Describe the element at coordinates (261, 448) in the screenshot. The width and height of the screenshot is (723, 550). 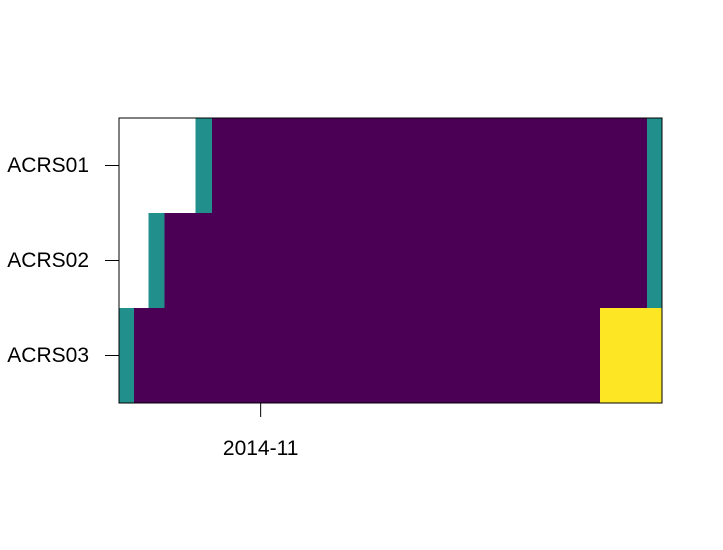
I see `x-tick-label-0: 2014-11` at that location.